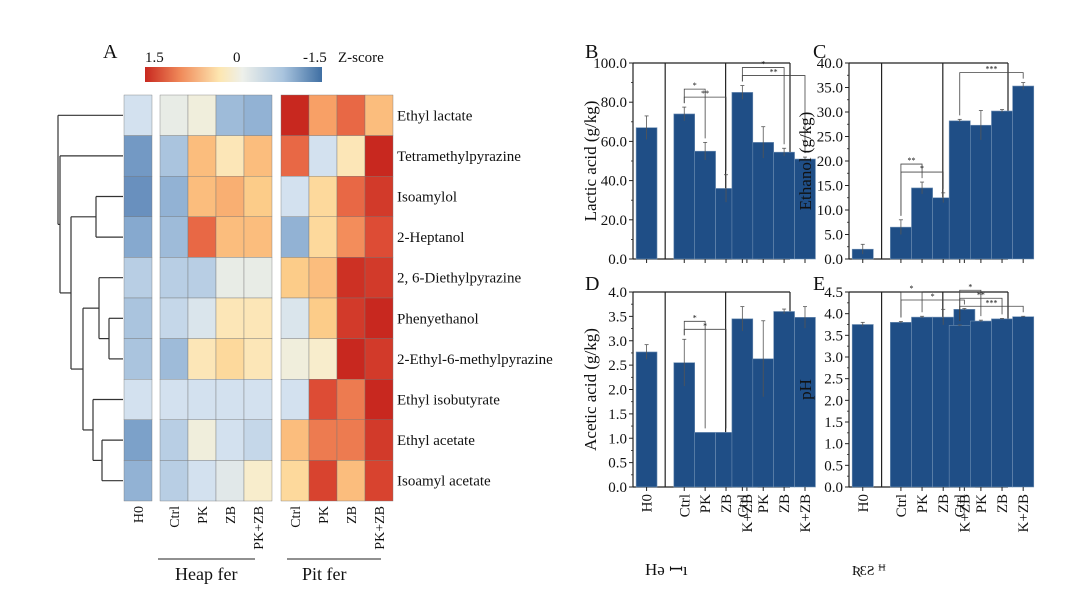 The height and width of the screenshot is (599, 1080). I want to click on panel-label-c: C, so click(819, 52).